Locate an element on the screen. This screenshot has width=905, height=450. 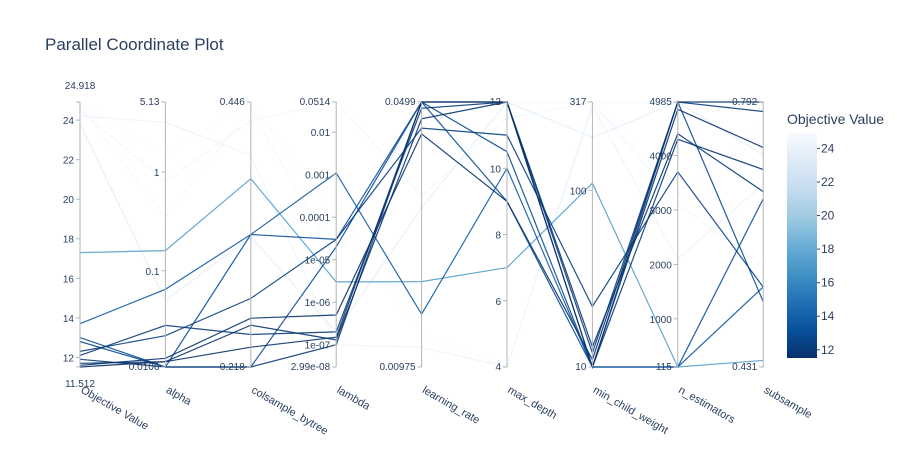
axis-range-label: 115 is located at coordinates (664, 367).